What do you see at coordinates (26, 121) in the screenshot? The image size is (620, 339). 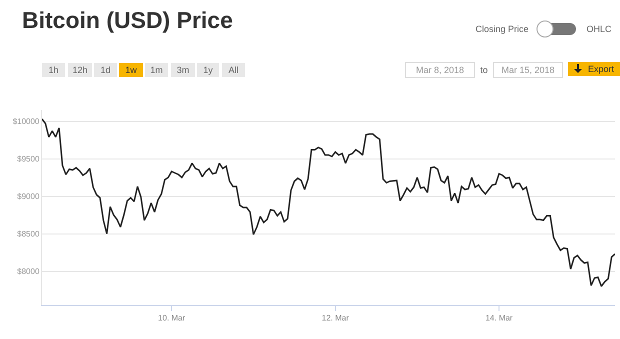 I see `y-tick-label: $10000` at bounding box center [26, 121].